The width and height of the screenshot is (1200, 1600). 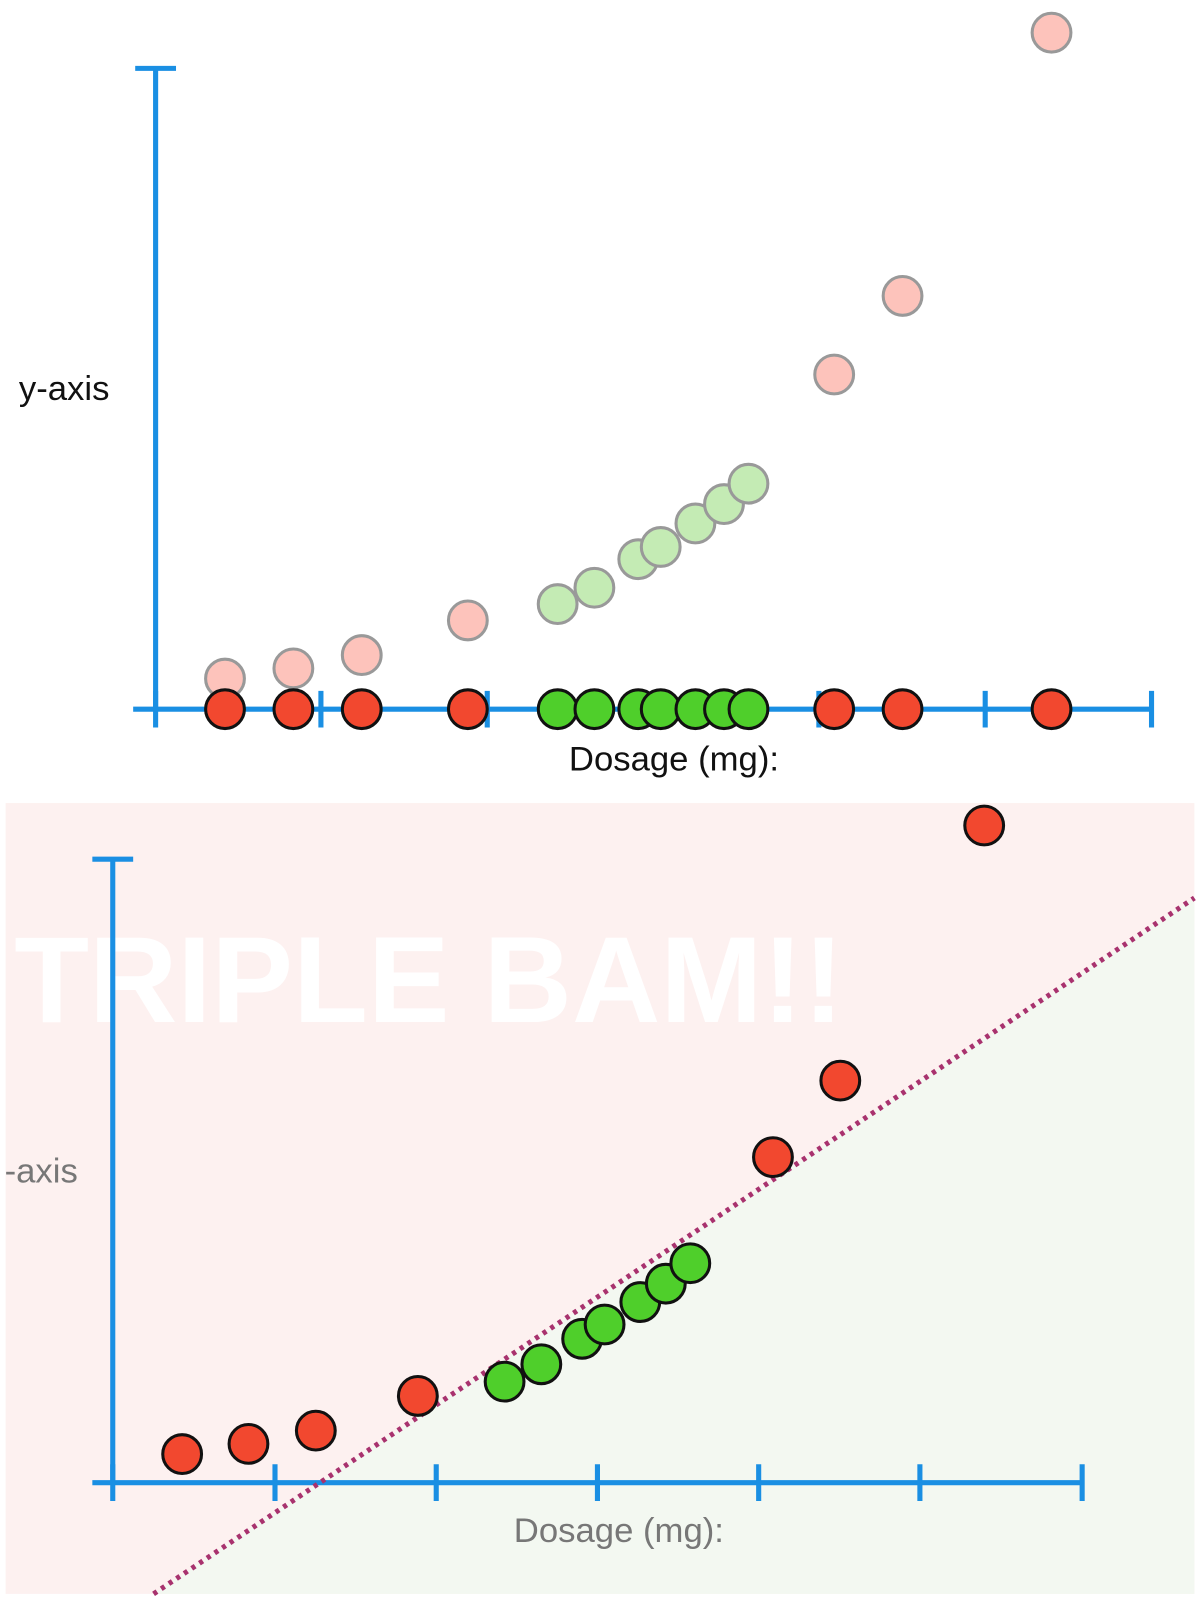 What do you see at coordinates (429, 979) in the screenshot?
I see `watermark: TRIPLE BAM!!` at bounding box center [429, 979].